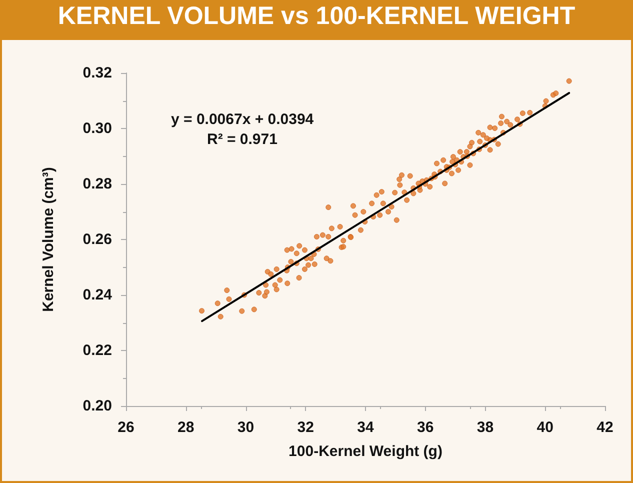  Describe the element at coordinates (97, 295) in the screenshot. I see `y-tick-label: 0.24` at that location.